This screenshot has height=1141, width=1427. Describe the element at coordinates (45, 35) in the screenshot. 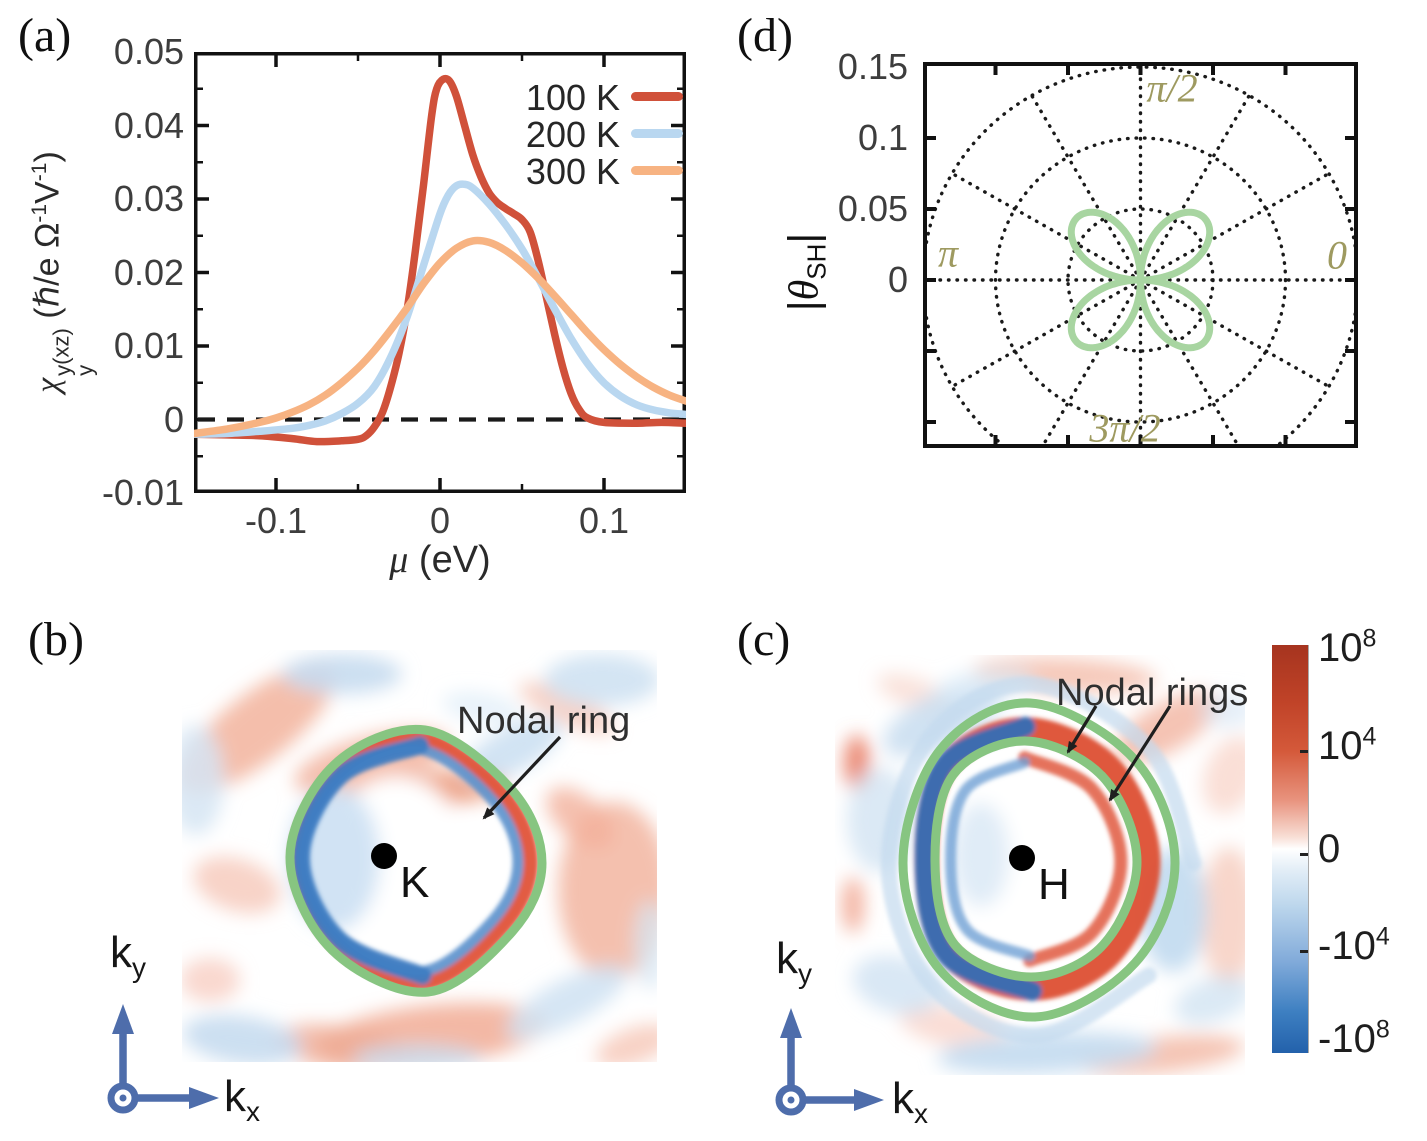

I see `panel-a-label: (a)` at that location.